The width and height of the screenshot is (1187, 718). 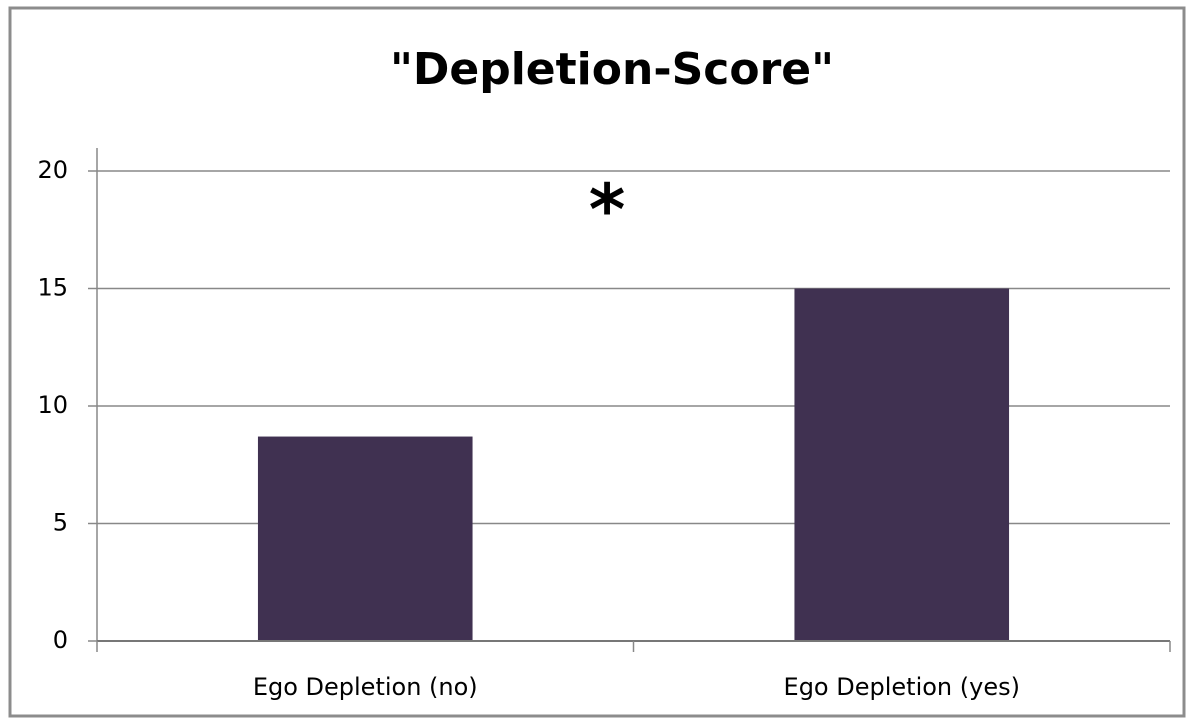 I want to click on annotation: *, so click(x=607, y=210).